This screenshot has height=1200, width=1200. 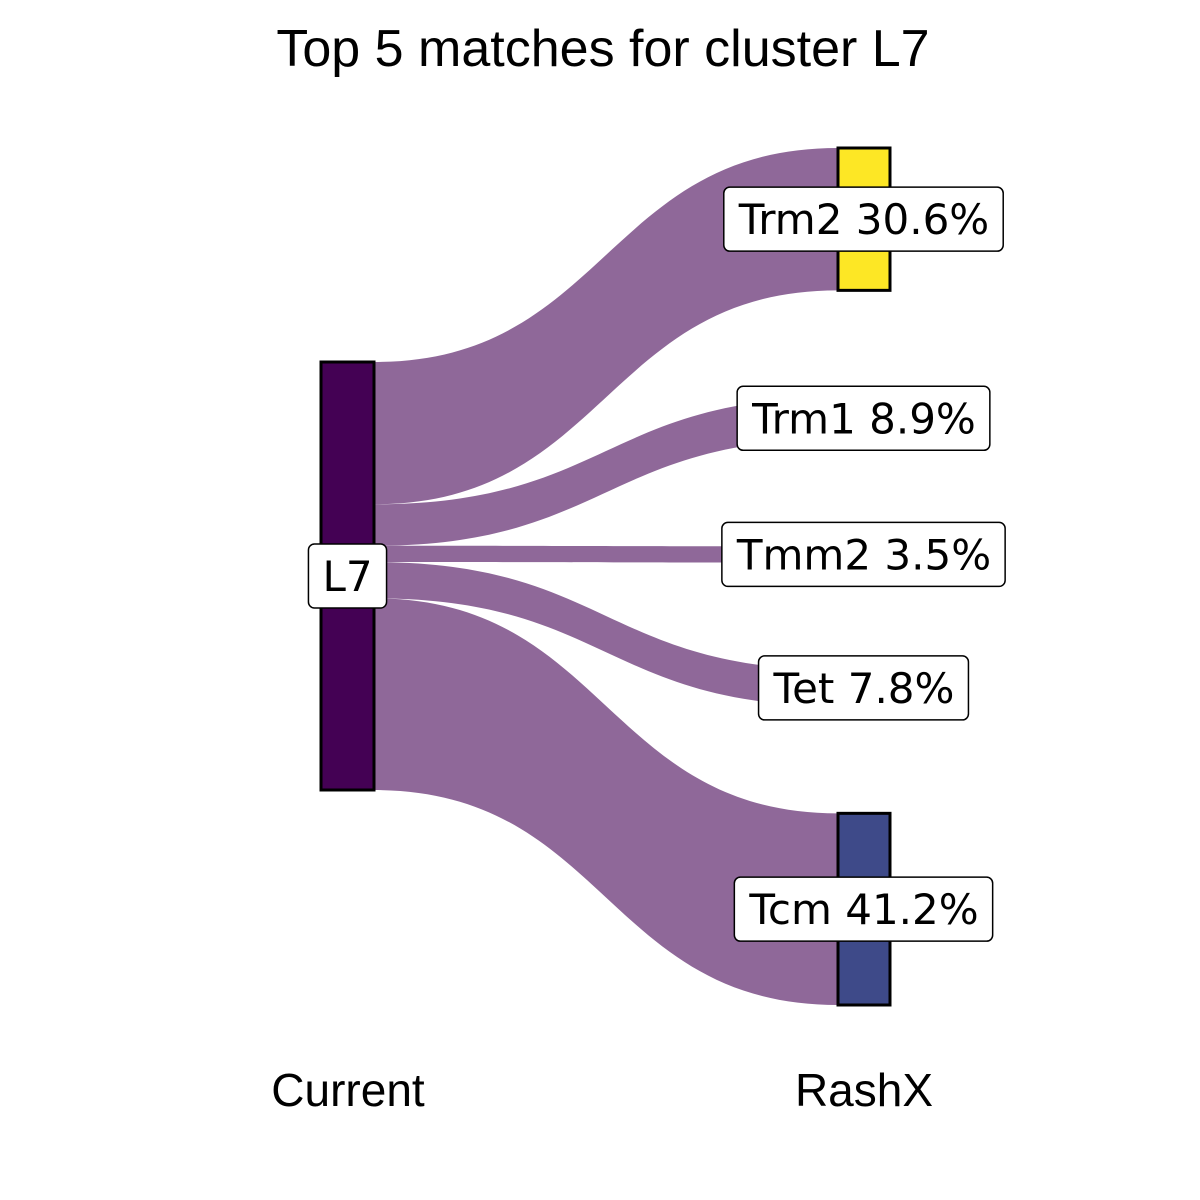 I want to click on target-label-trm1: Trm1 8.9%, so click(x=863, y=418).